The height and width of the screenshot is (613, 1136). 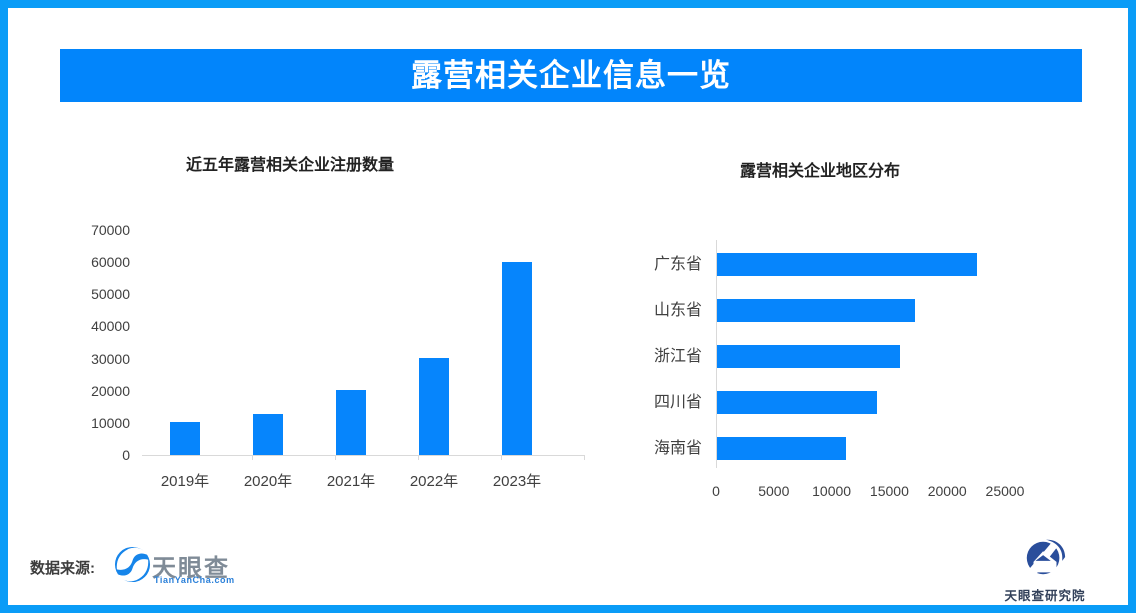 What do you see at coordinates (191, 568) in the screenshot?
I see `tianyancha-logo-text: 天眼查` at bounding box center [191, 568].